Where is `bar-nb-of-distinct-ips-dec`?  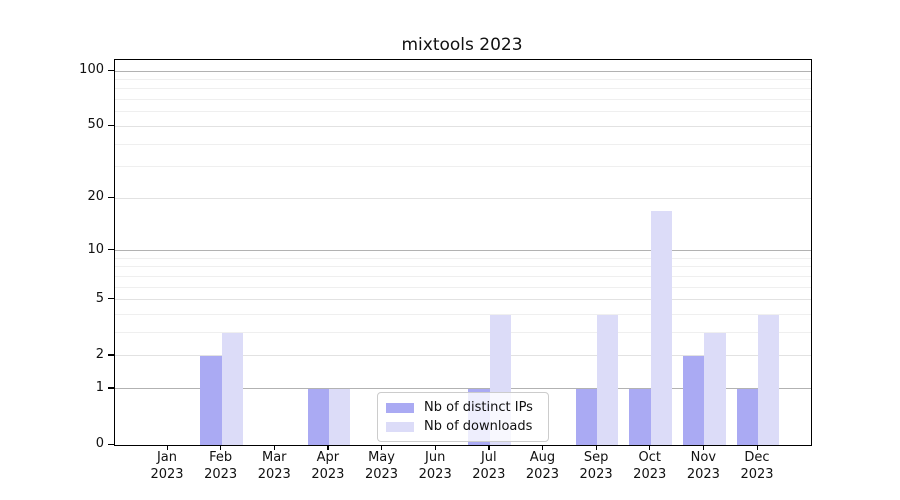 bar-nb-of-distinct-ips-dec is located at coordinates (747, 416).